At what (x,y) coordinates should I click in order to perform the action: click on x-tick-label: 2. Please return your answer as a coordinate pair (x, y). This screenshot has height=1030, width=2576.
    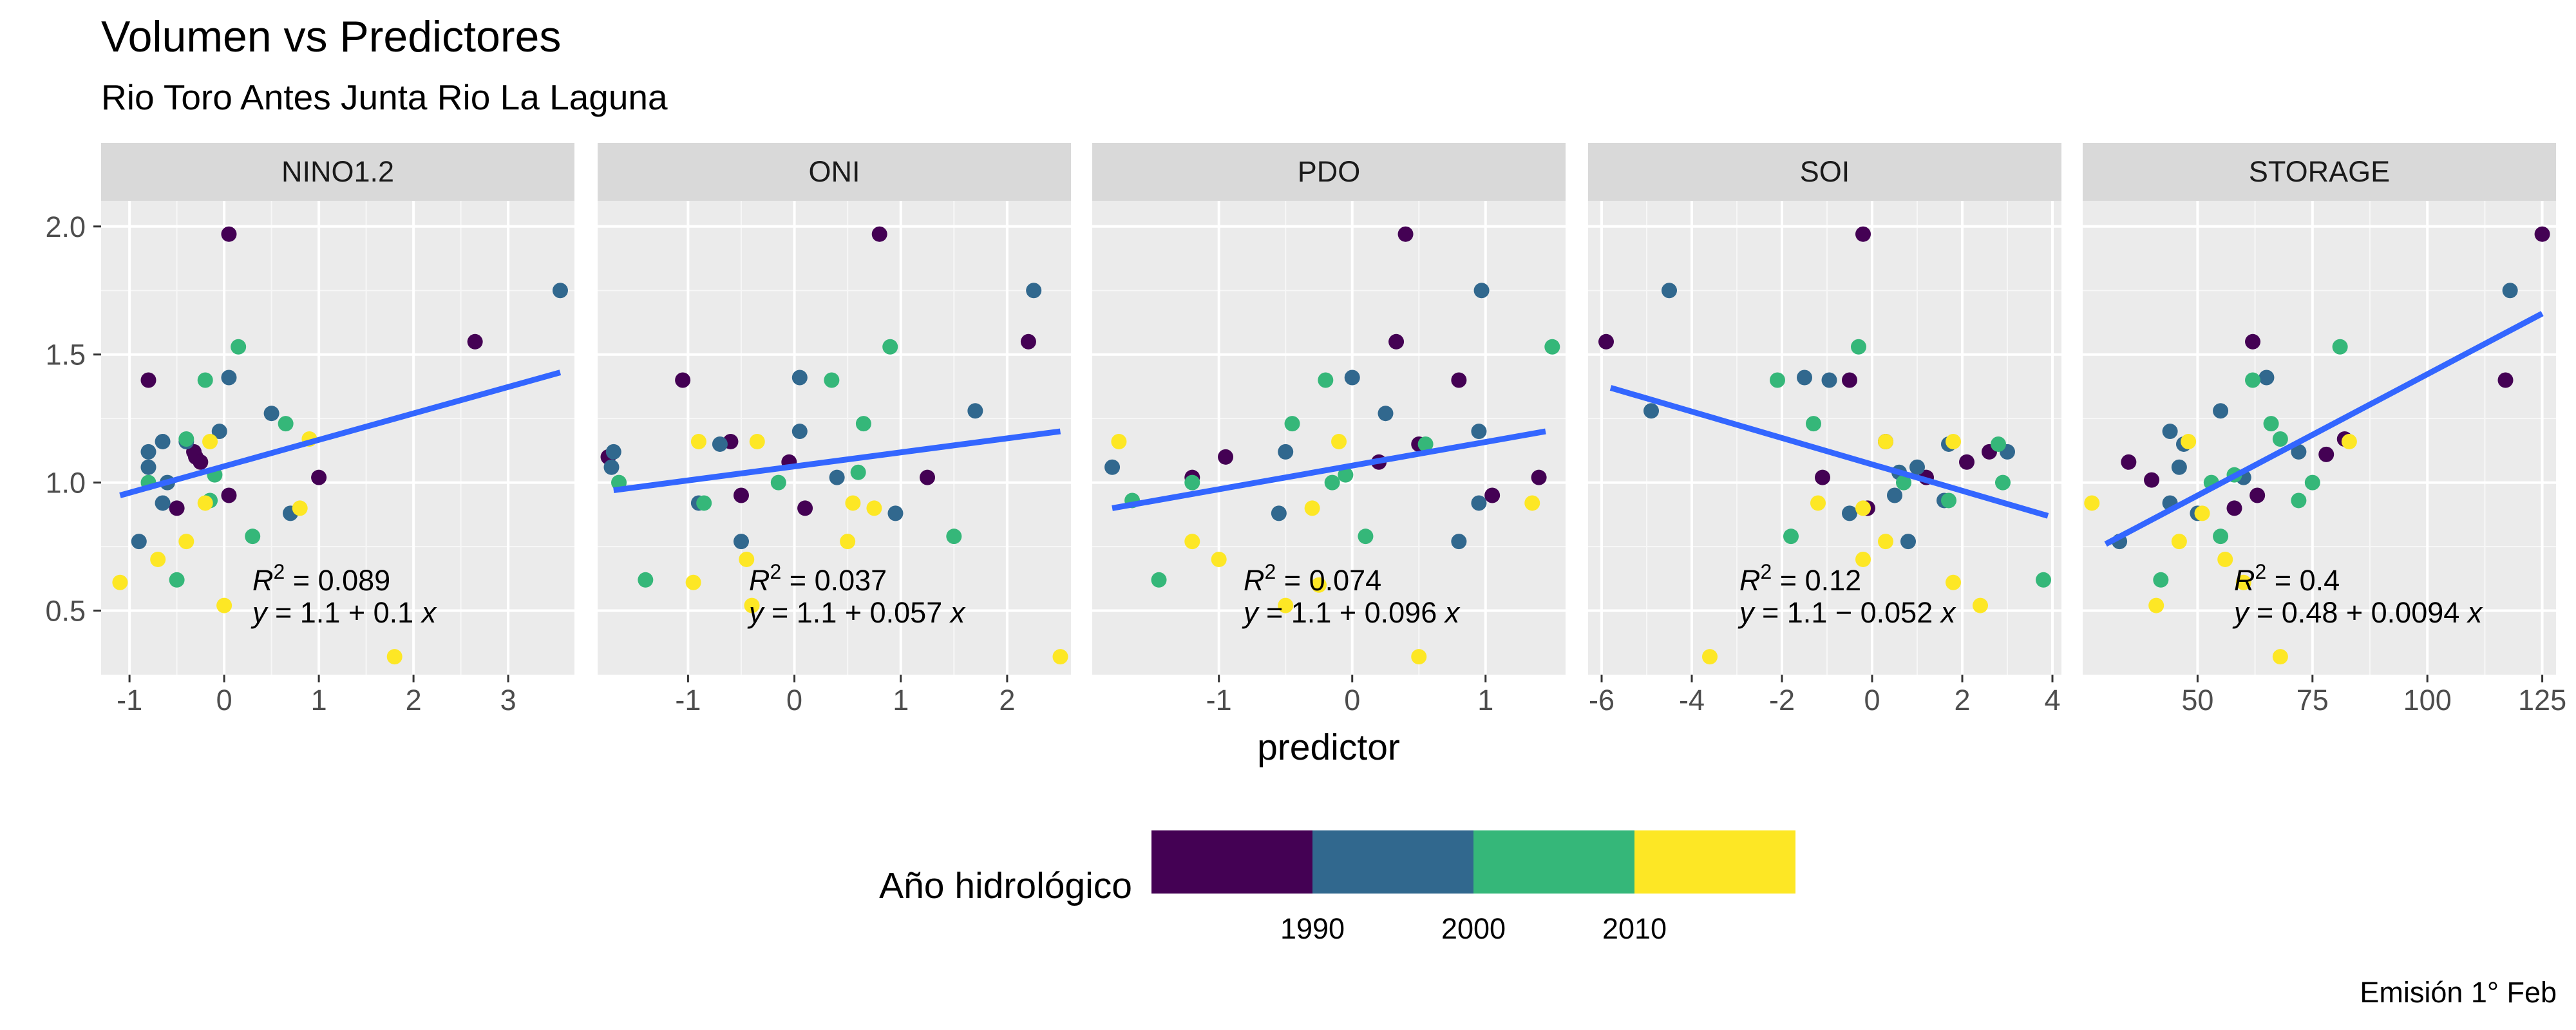
    Looking at the image, I should click on (1962, 700).